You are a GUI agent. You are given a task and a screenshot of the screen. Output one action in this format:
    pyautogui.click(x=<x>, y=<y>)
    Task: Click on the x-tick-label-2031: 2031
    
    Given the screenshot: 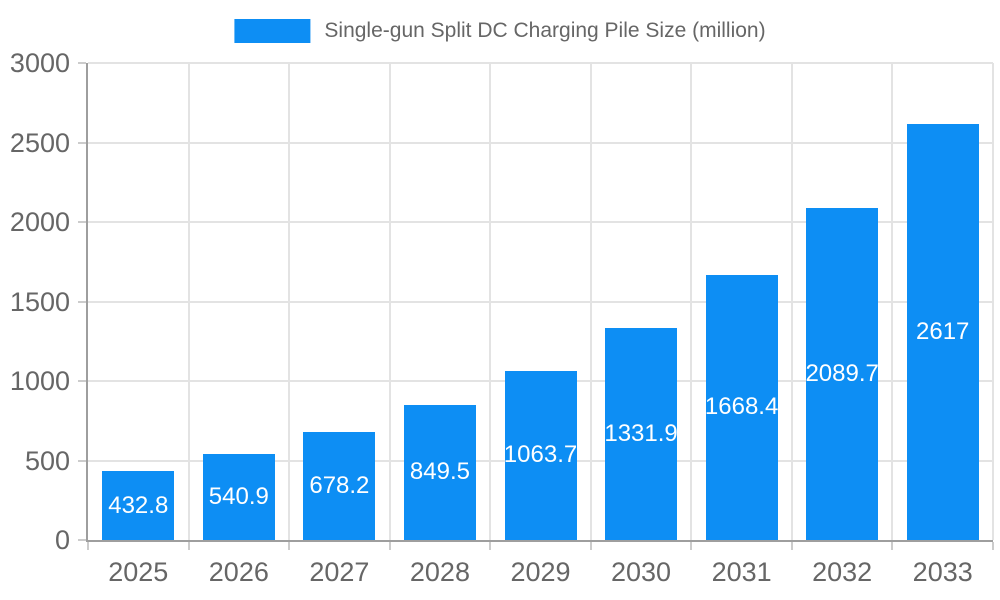 What is the action you would take?
    pyautogui.click(x=741, y=572)
    